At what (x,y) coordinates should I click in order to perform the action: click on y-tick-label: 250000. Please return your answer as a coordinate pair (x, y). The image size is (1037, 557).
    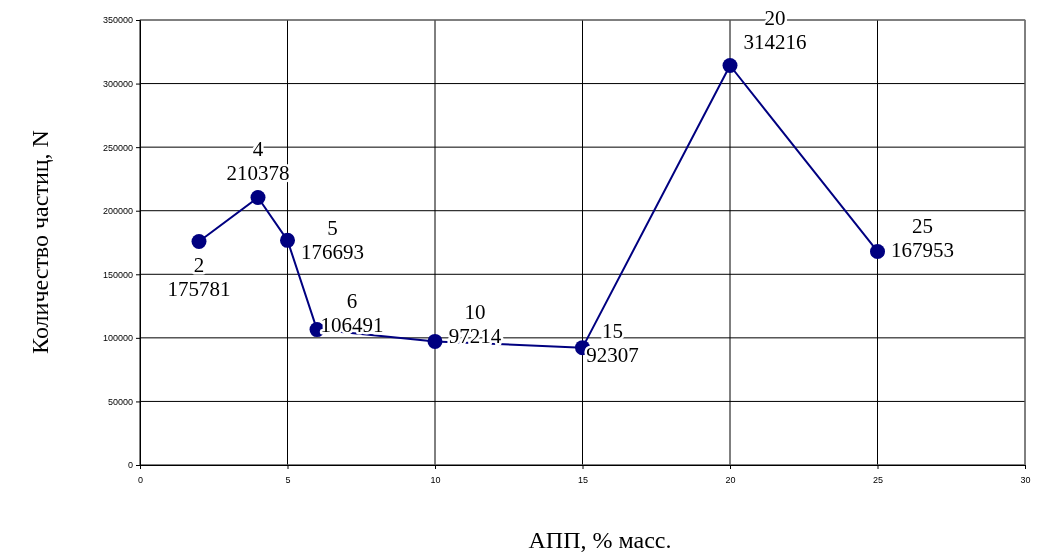
    Looking at the image, I should click on (117, 147).